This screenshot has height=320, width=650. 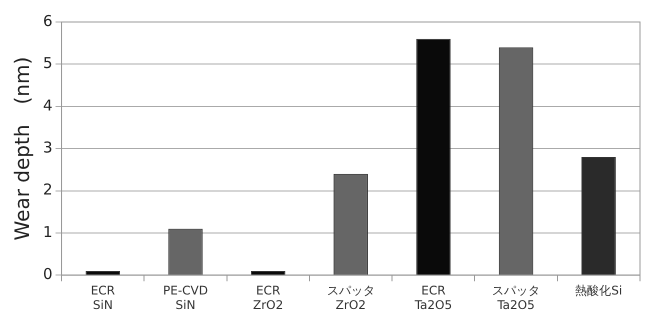 I want to click on x-tick-label: PE-CVD SiN, so click(x=185, y=298).